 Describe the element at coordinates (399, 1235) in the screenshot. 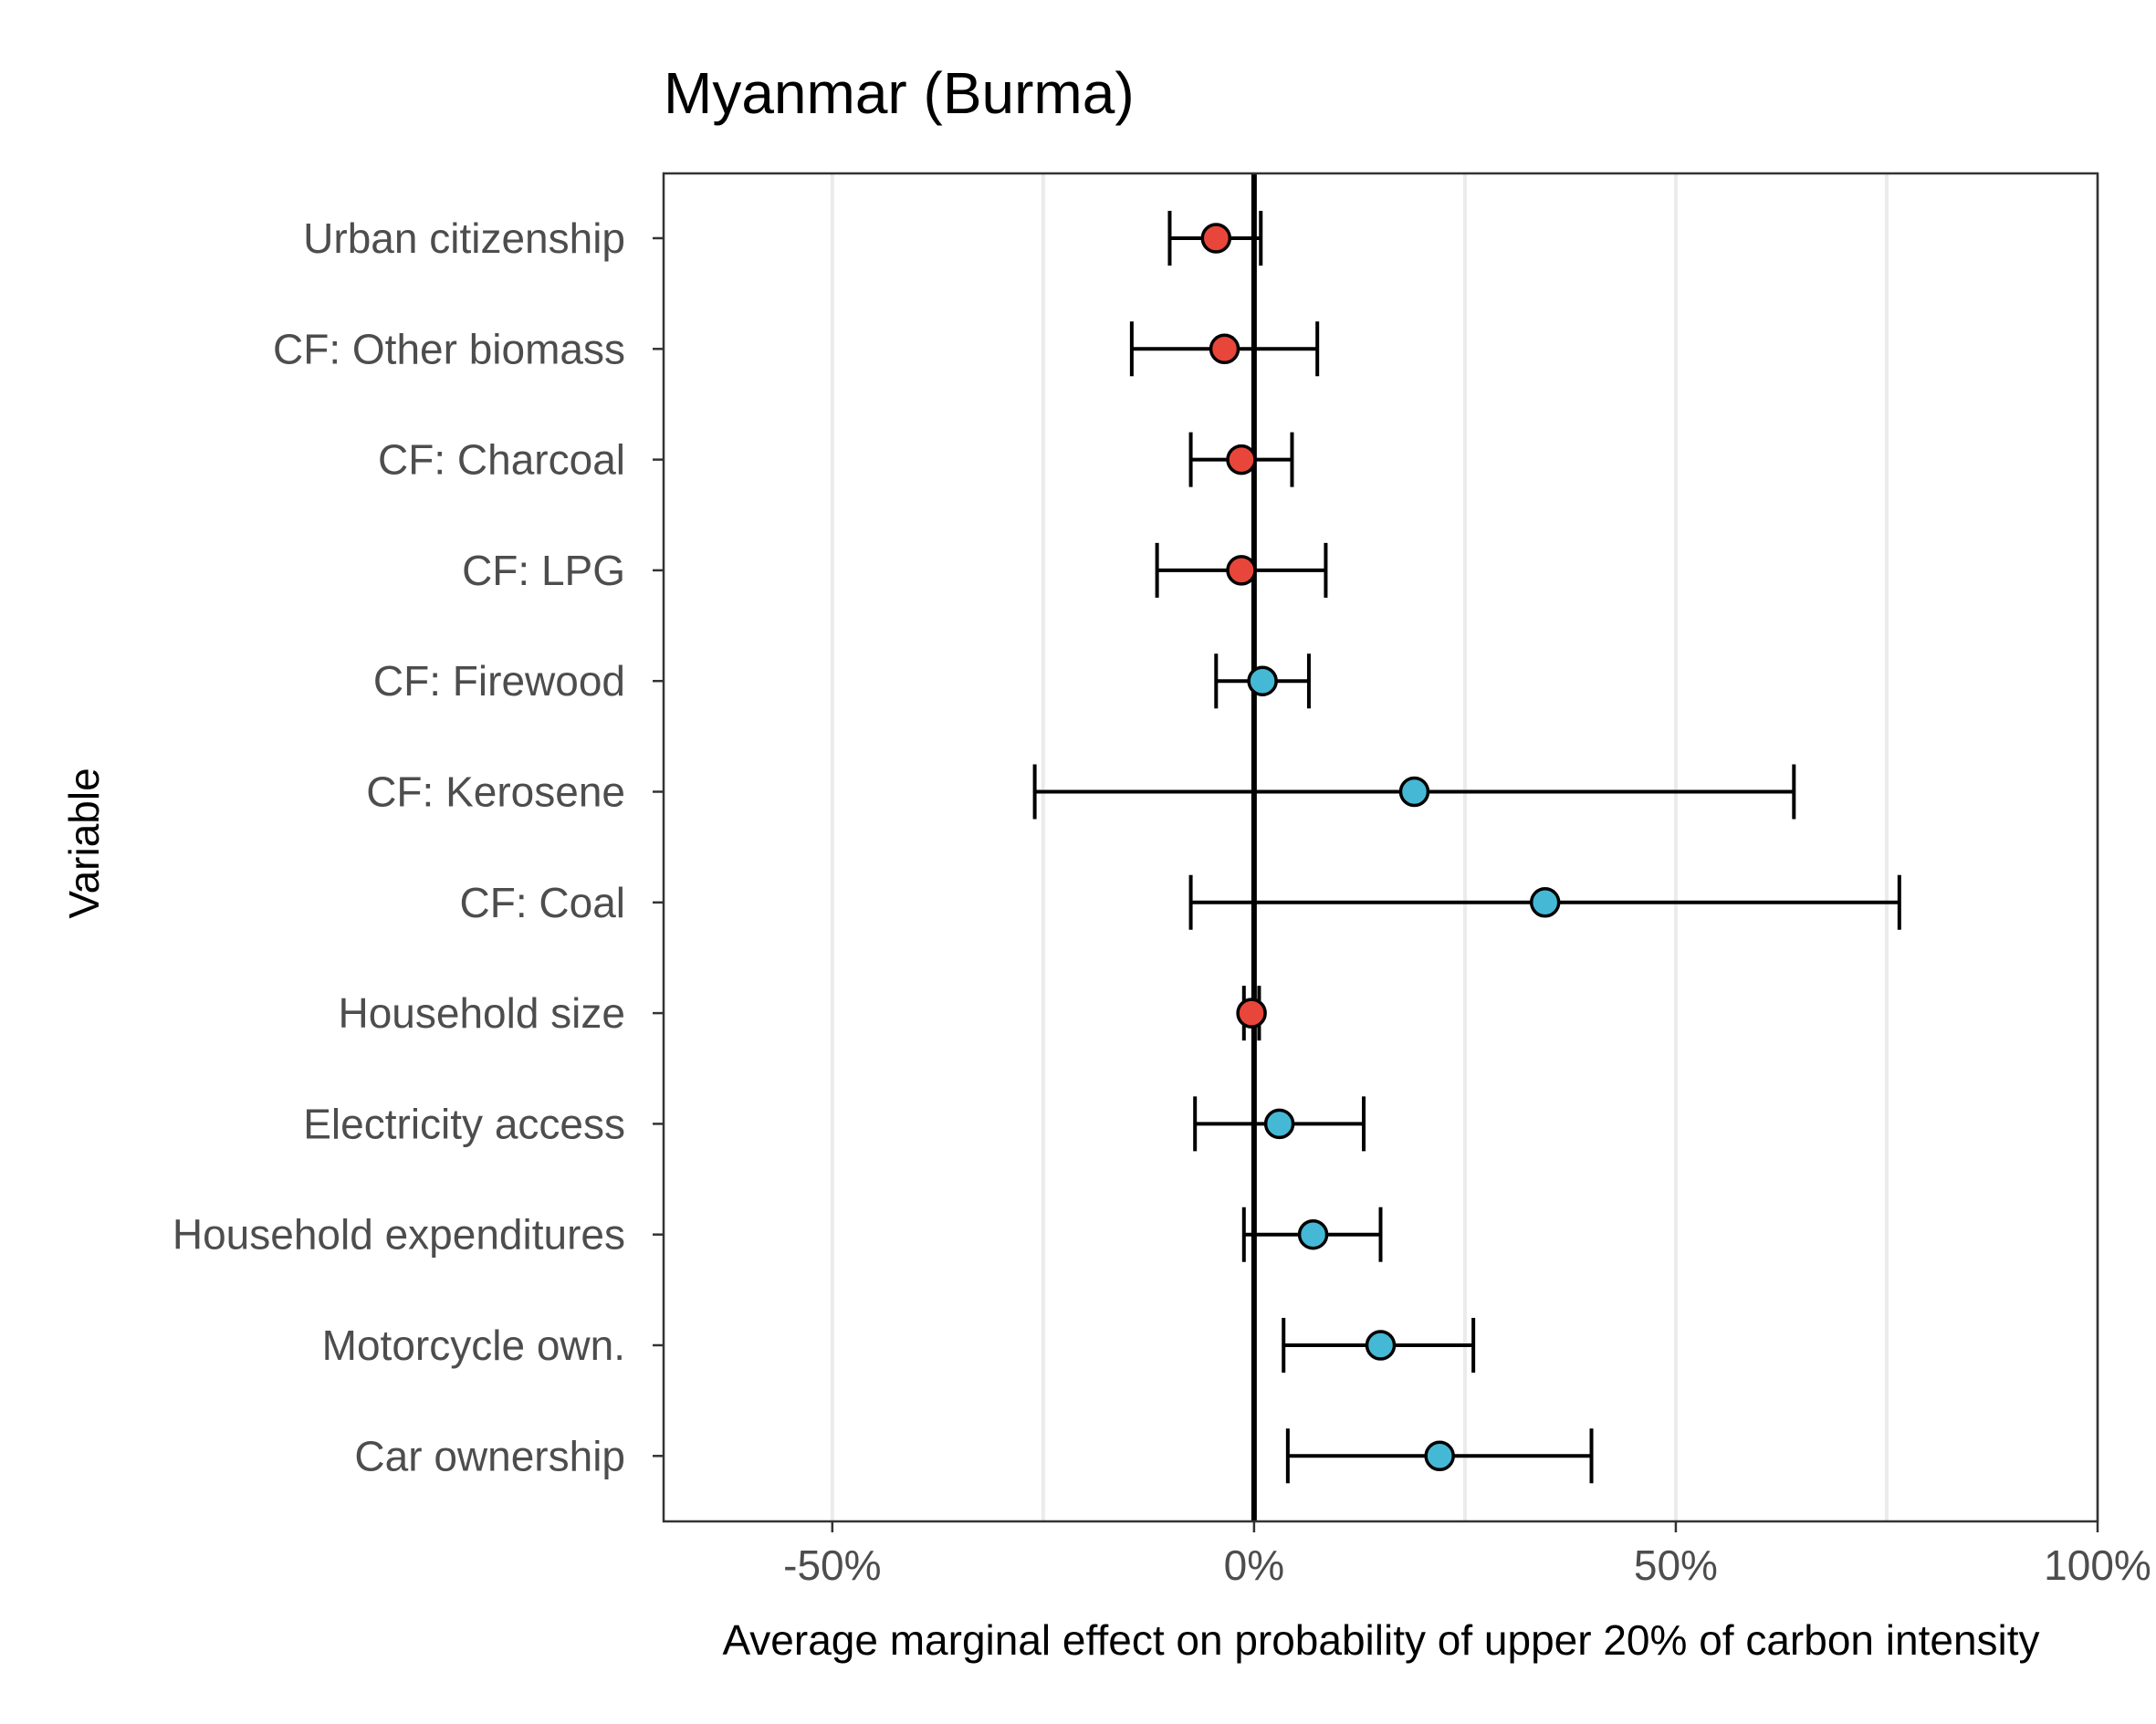

I see `y-tick-label: Household expenditures` at that location.